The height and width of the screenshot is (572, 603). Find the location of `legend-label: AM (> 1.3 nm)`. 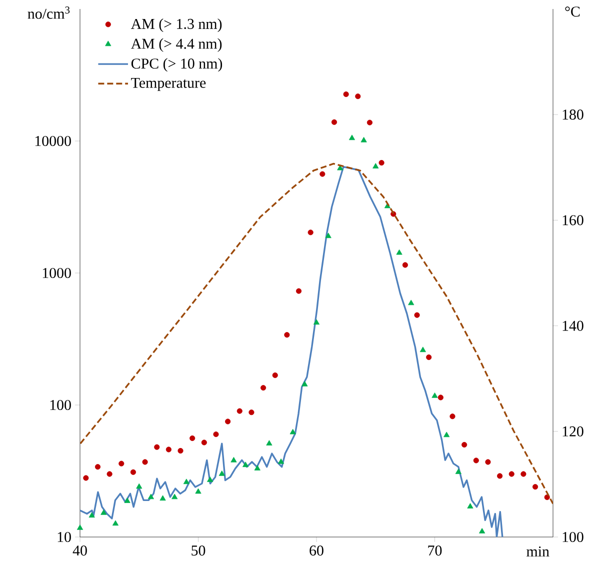

legend-label: AM (> 1.3 nm) is located at coordinates (176, 25).